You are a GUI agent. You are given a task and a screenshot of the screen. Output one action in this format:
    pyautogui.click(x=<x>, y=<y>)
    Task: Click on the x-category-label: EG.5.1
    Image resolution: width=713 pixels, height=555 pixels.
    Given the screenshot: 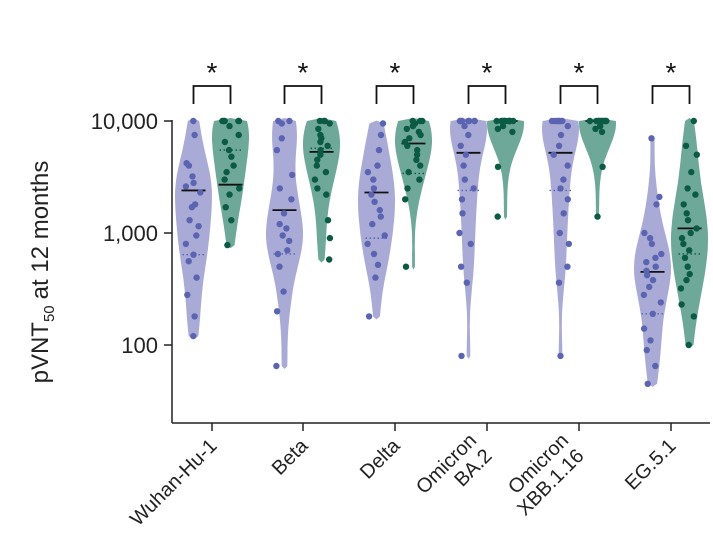 What is the action you would take?
    pyautogui.click(x=651, y=465)
    